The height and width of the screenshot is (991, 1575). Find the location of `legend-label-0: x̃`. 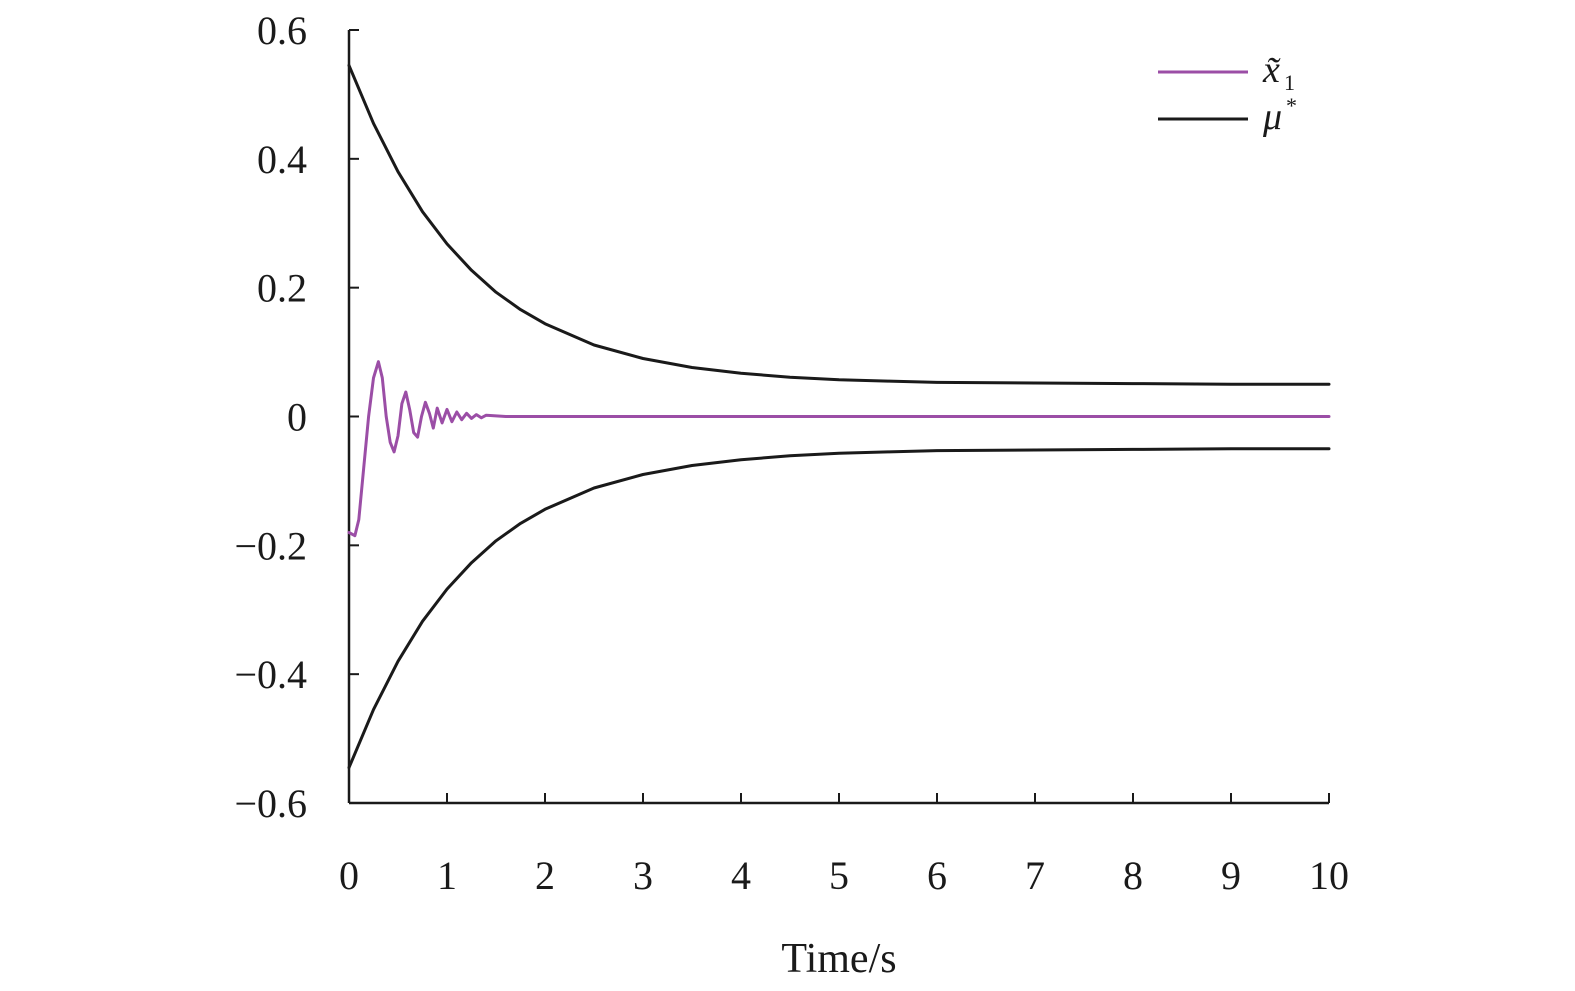

legend-label-0: x̃ is located at coordinates (1272, 70).